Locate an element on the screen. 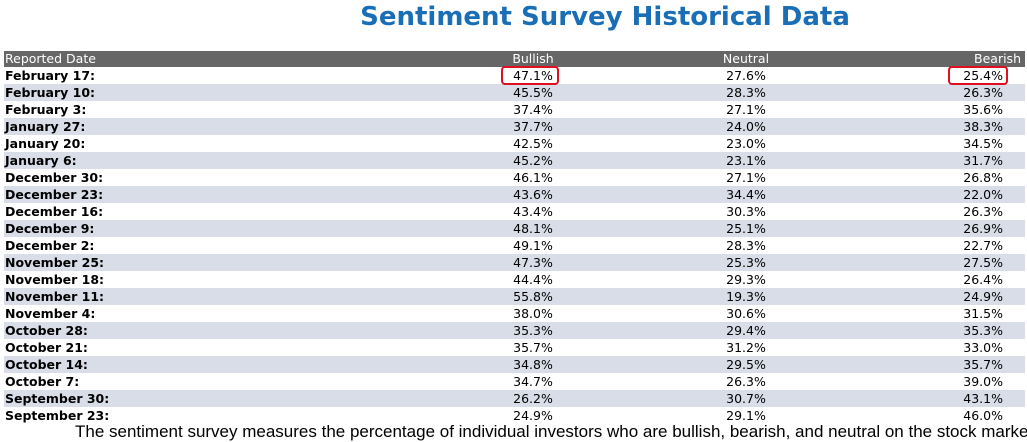 This screenshot has width=1027, height=442. table-row: January 27: 37.7% 24.0% 38.3% is located at coordinates (514, 126).